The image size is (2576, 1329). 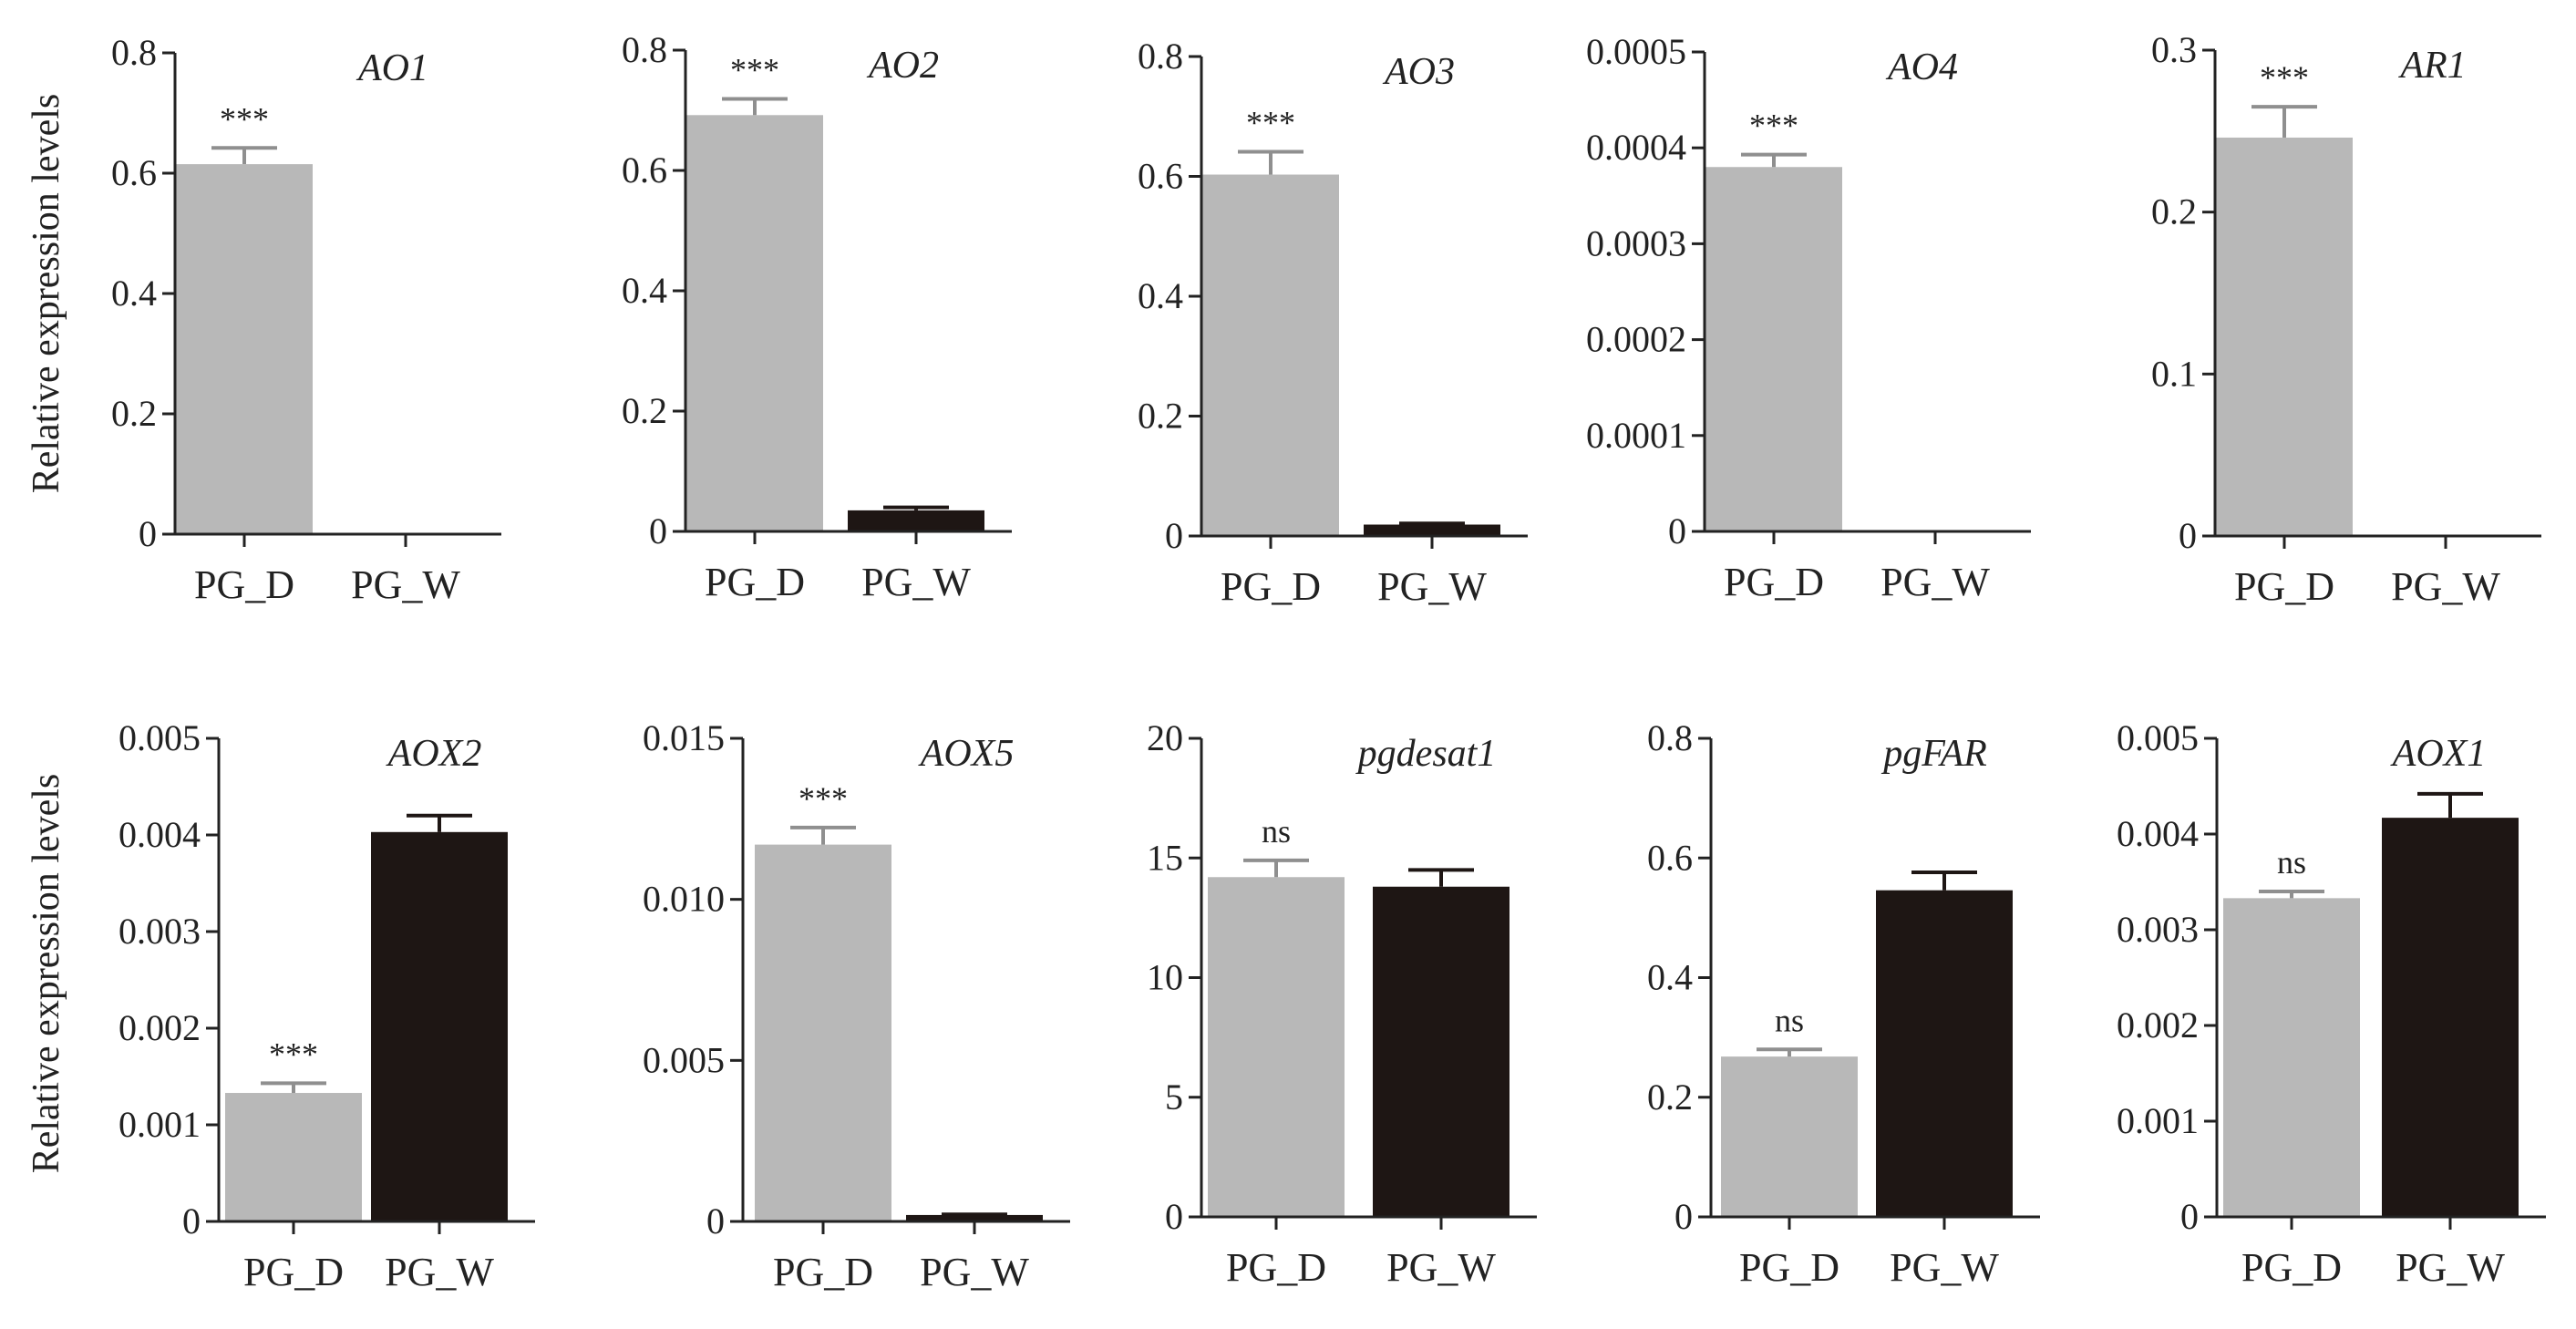 What do you see at coordinates (159, 1125) in the screenshot?
I see `y-tick-label: 0.001` at bounding box center [159, 1125].